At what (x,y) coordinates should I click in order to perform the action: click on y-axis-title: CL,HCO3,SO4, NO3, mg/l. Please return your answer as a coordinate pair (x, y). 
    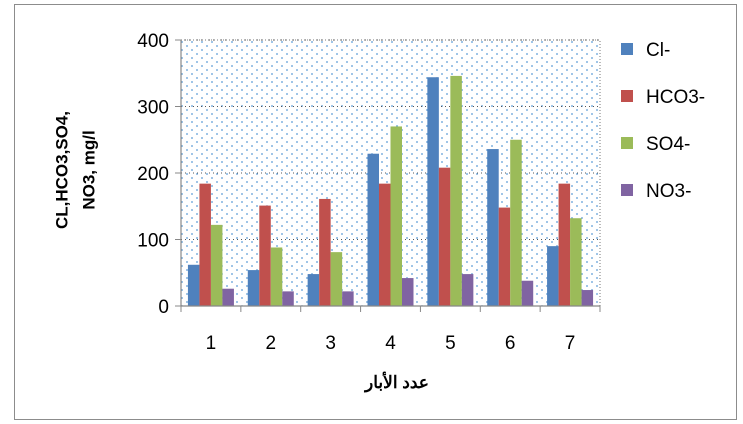
    Looking at the image, I should click on (76, 170).